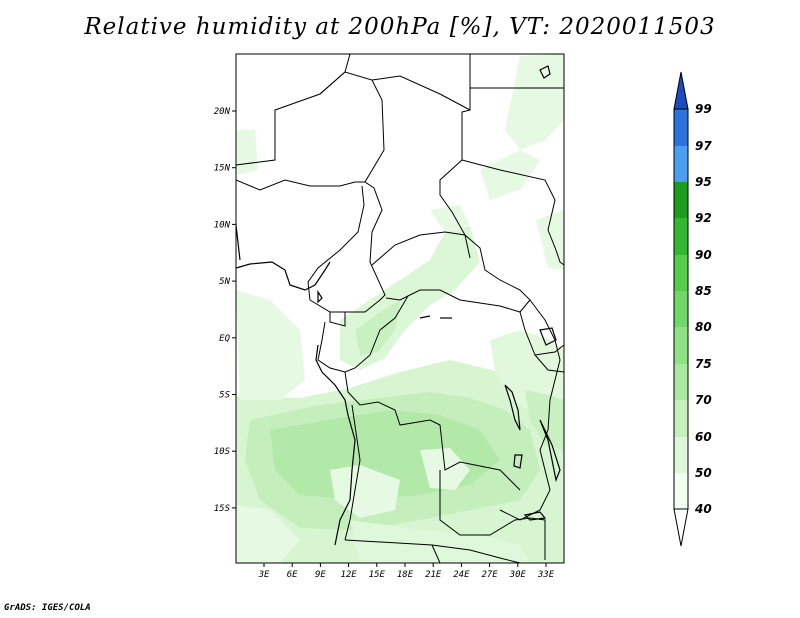 This screenshot has width=800, height=618. Describe the element at coordinates (703, 509) in the screenshot. I see `colorbar-label: 40` at that location.